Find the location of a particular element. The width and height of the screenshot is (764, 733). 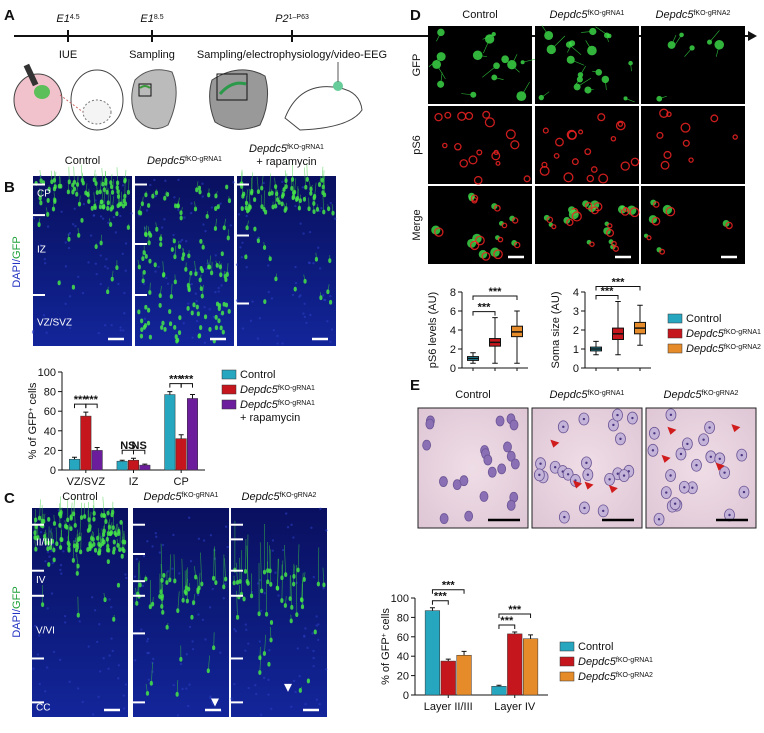

column-header: Depdc5fKO-gRNA1 is located at coordinates (181, 497).